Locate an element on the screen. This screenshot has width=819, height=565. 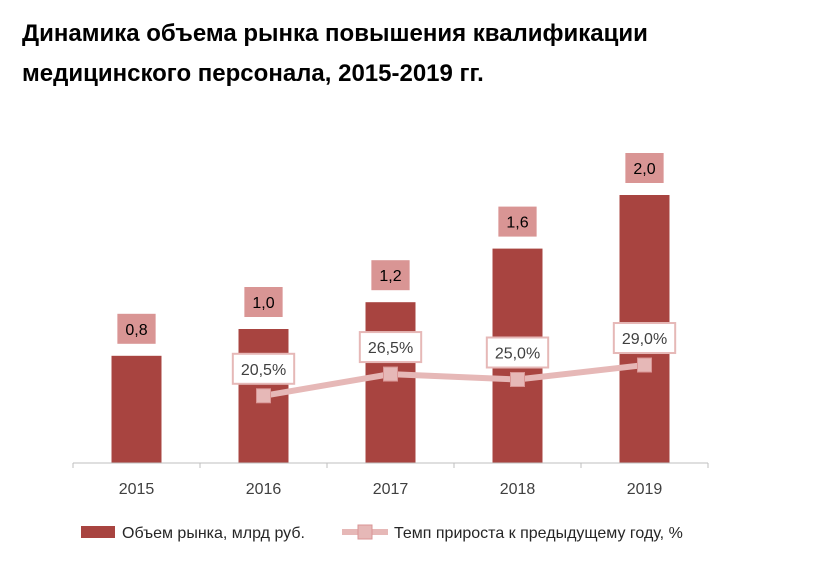
bar-value-label: 1,0 is located at coordinates (263, 303).